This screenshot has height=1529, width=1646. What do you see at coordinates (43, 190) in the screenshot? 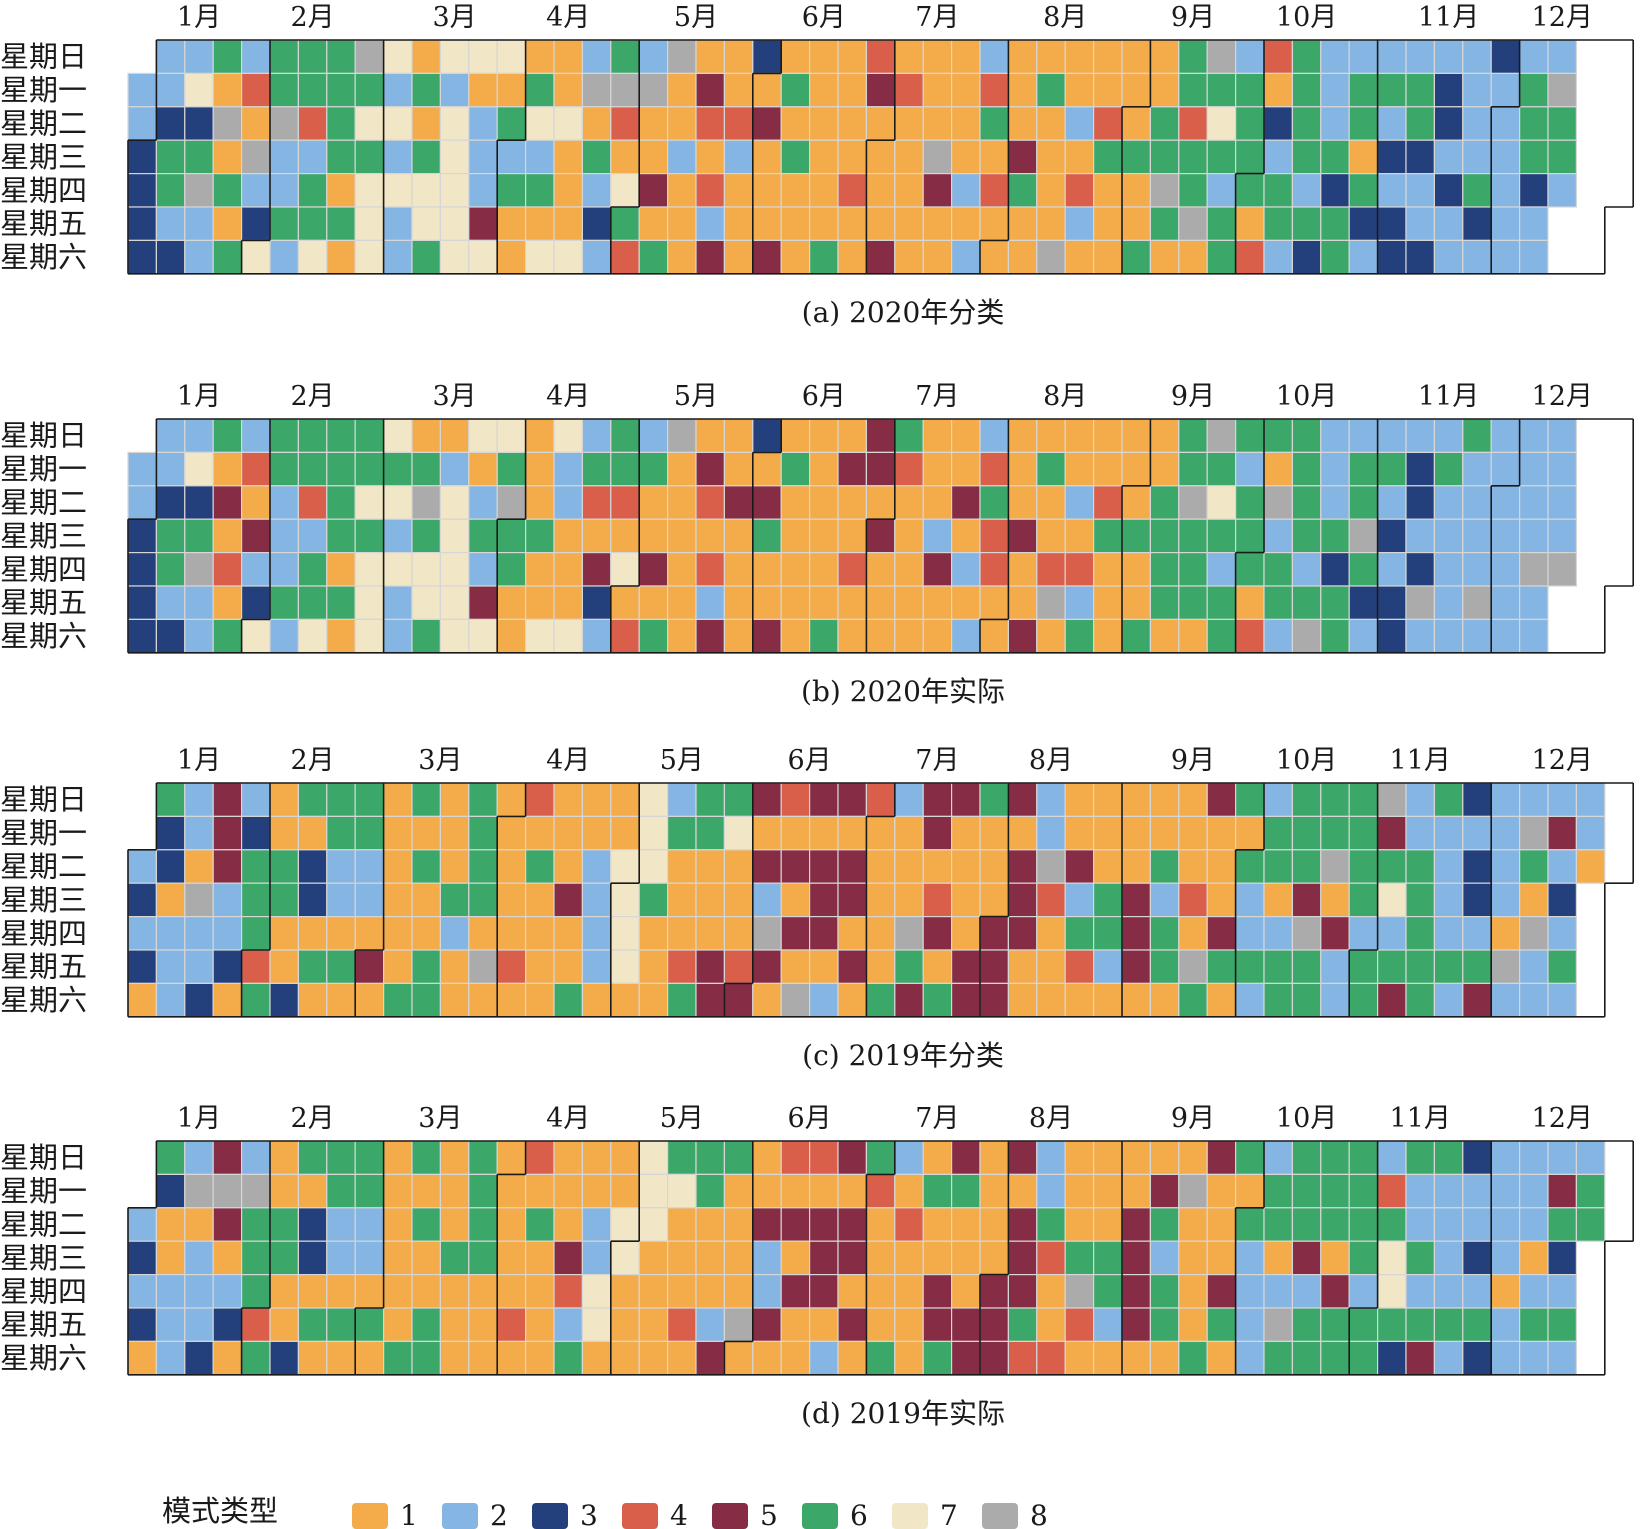
I see `weekday-label: 星期四` at bounding box center [43, 190].